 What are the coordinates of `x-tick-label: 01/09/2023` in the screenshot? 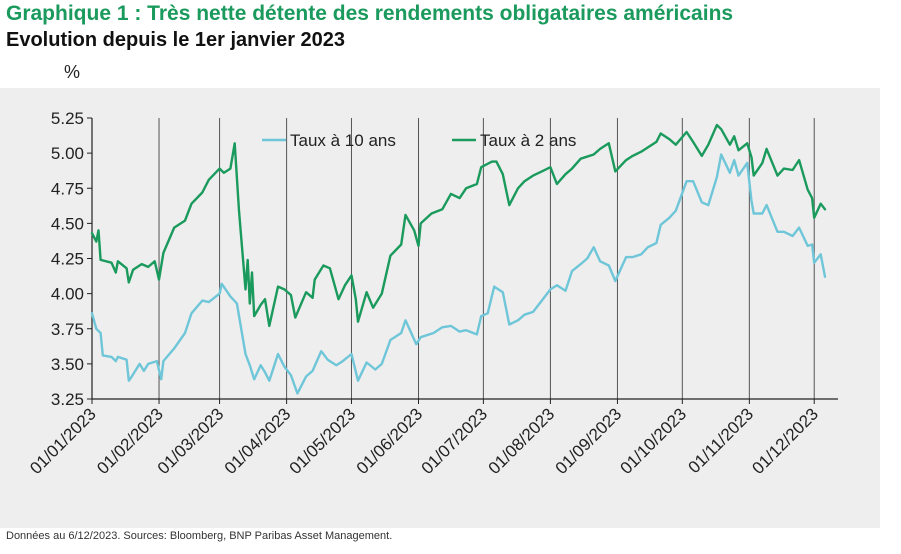 It's located at (589, 441).